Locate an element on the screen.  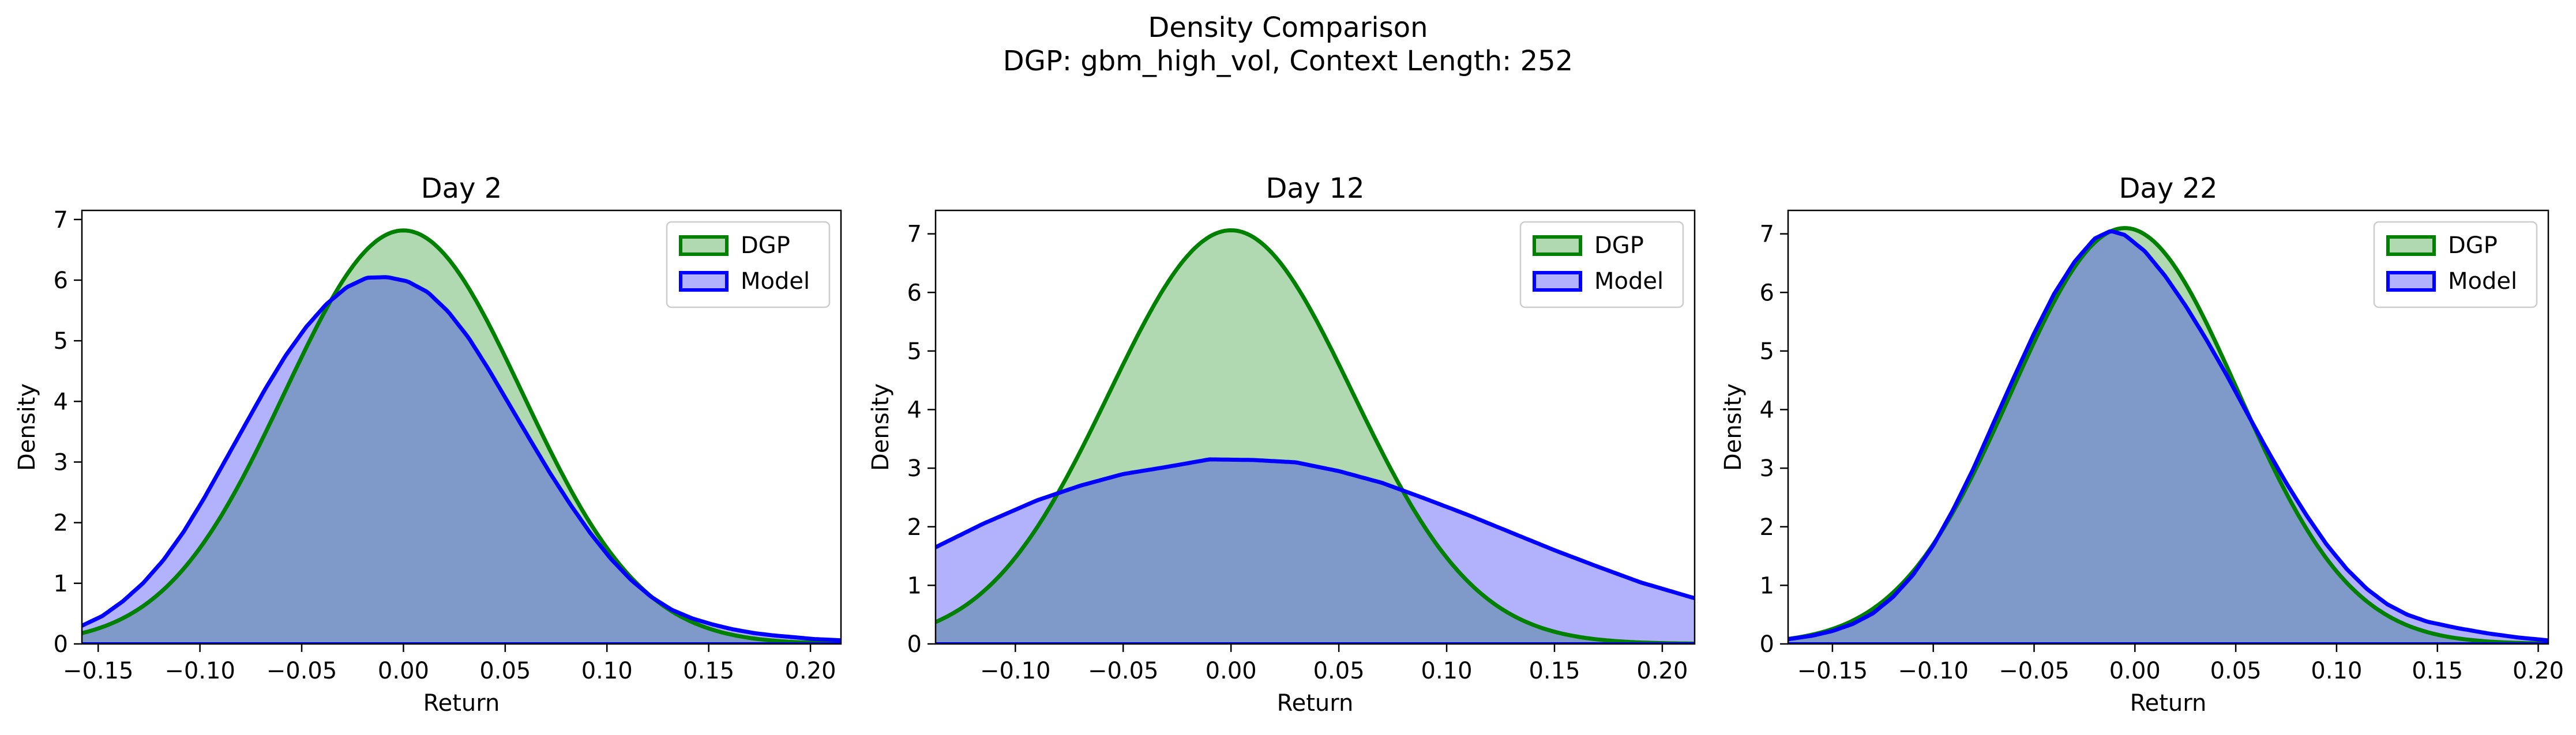
figure-title-line1: Density Comparison is located at coordinates (1288, 28).